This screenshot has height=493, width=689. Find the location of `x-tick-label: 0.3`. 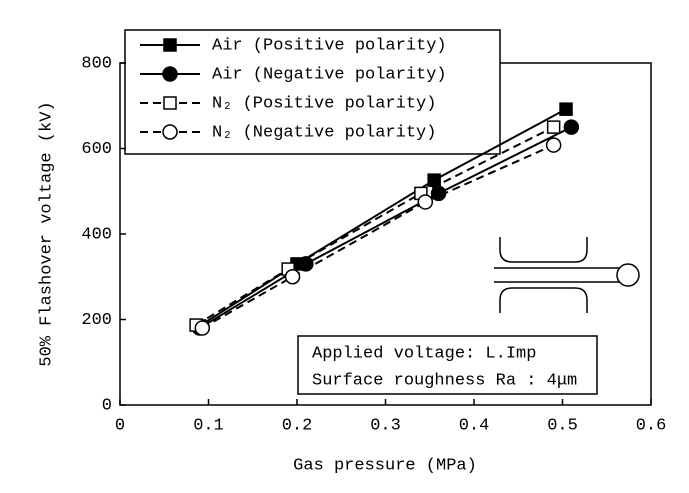

x-tick-label: 0.3 is located at coordinates (385, 425).